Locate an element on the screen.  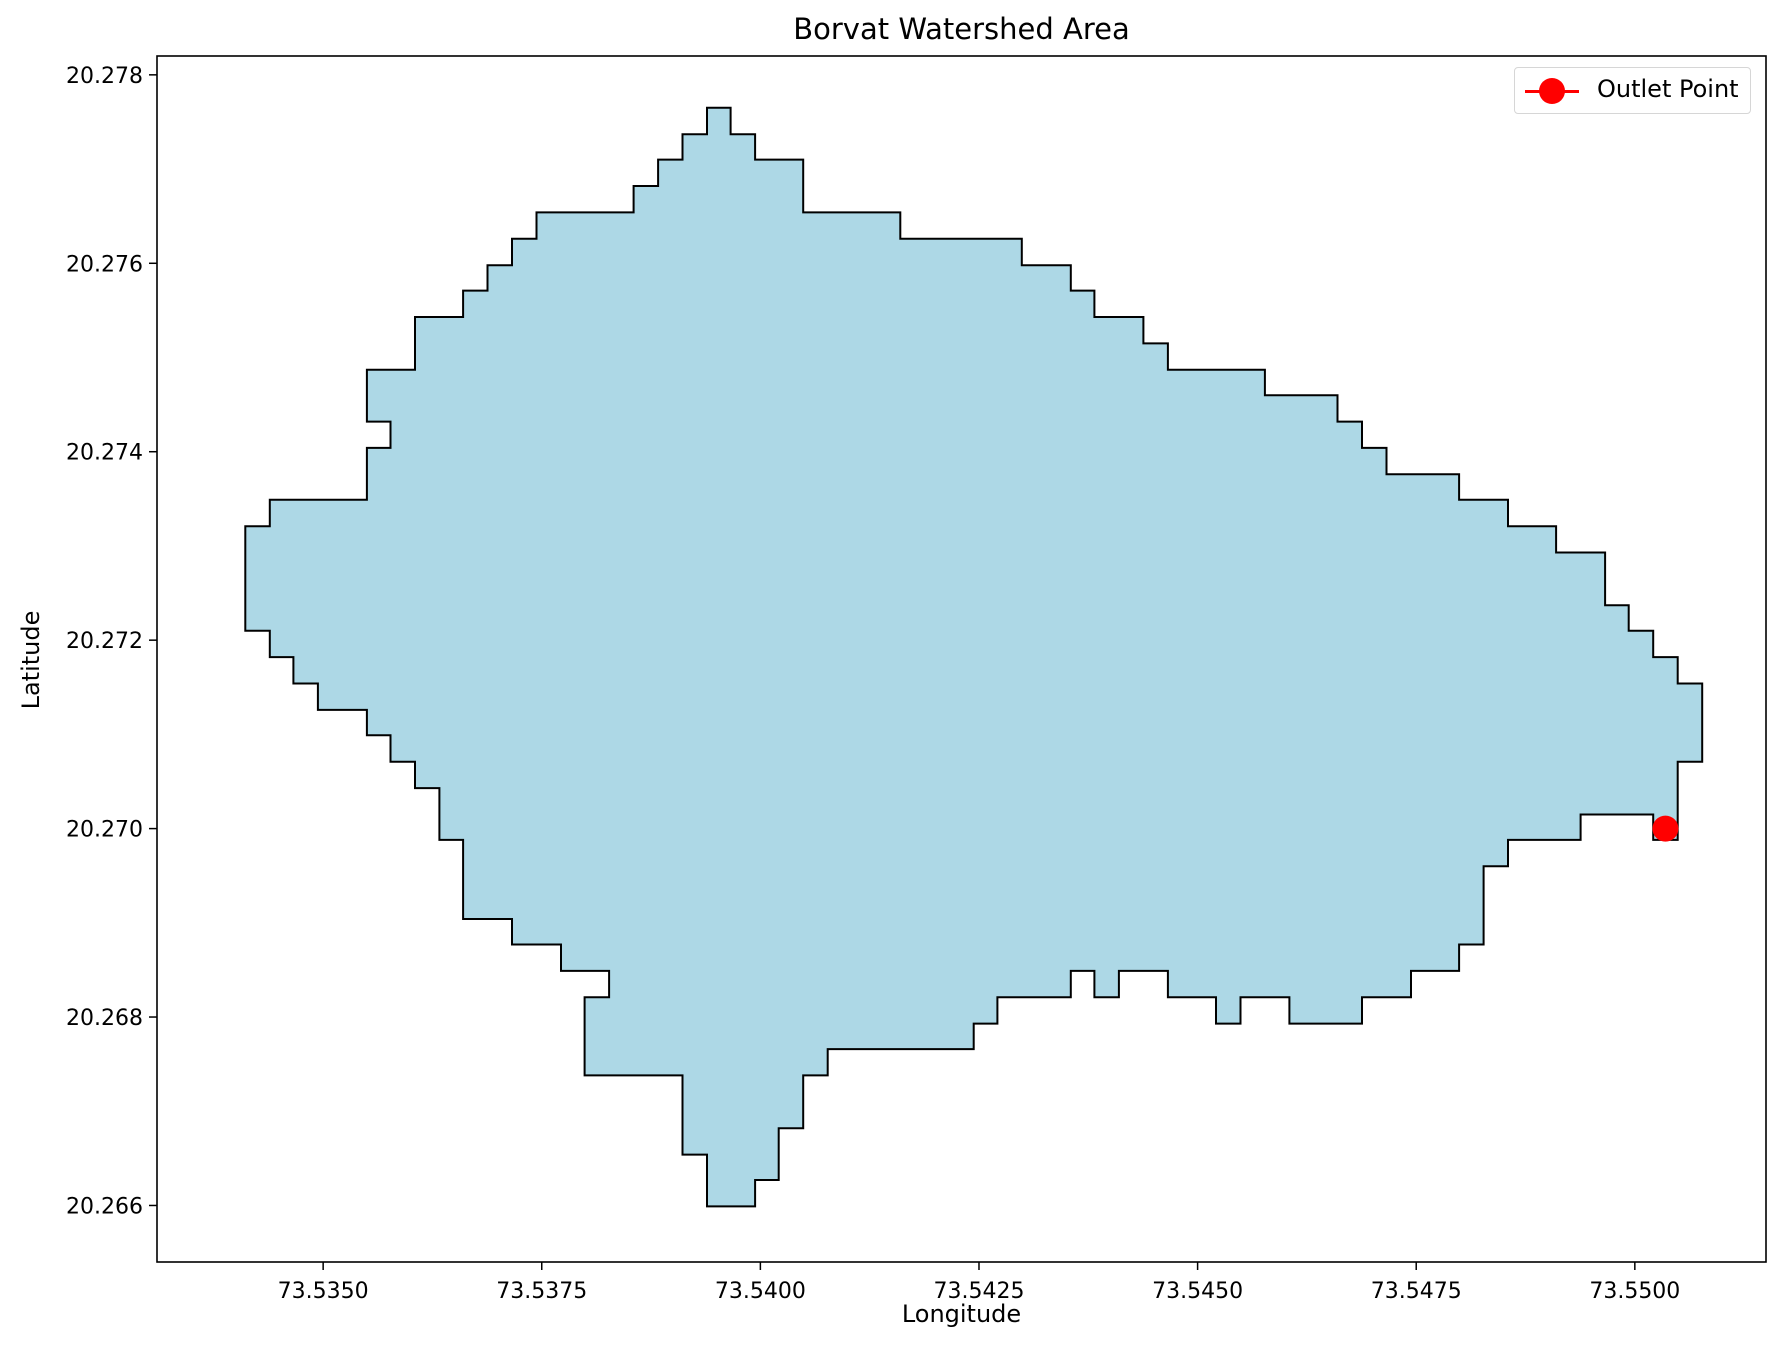
y-tick-label: 20.276 is located at coordinates (104, 264).